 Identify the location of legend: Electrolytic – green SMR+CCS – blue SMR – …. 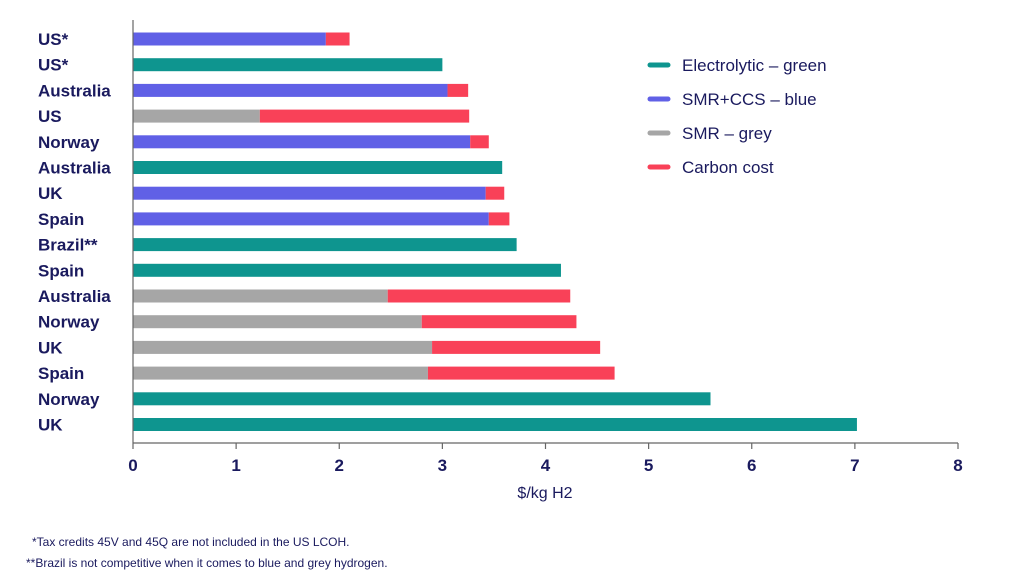
(737, 116).